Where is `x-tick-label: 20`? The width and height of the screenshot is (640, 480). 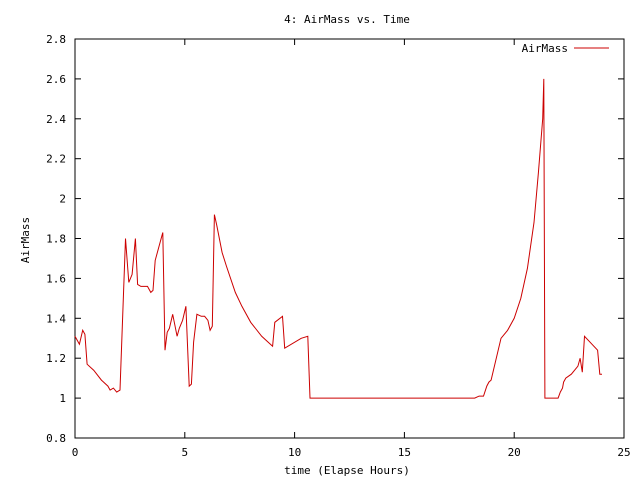 x-tick-label: 20 is located at coordinates (514, 452).